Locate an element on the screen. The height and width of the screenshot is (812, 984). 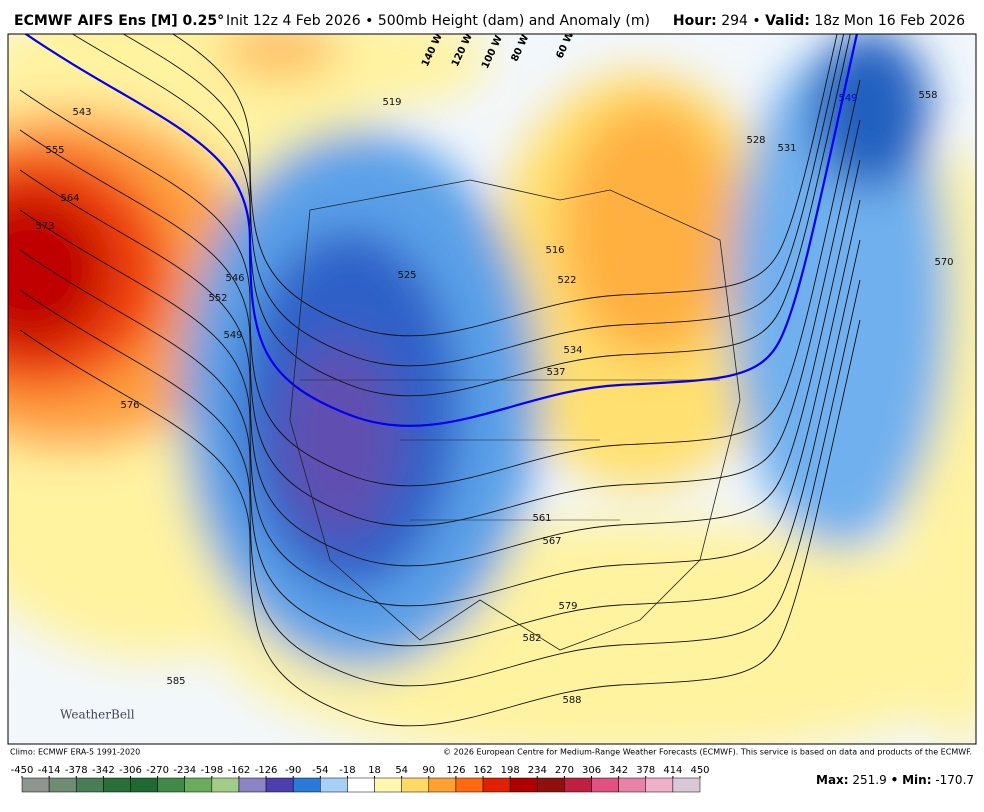
contour-label: 543 is located at coordinates (81, 112).